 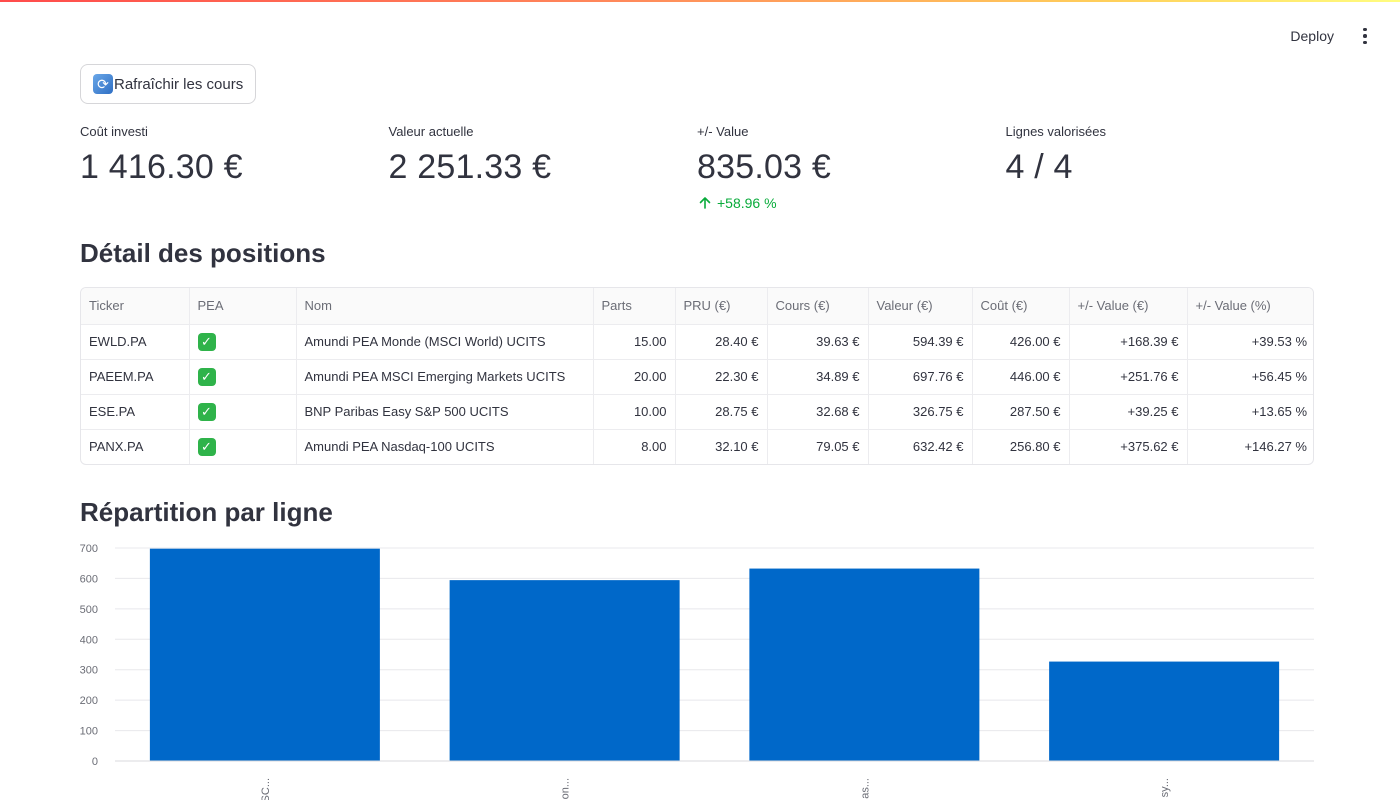 What do you see at coordinates (161, 167) in the screenshot?
I see `metric-value: 1 416.30 €` at bounding box center [161, 167].